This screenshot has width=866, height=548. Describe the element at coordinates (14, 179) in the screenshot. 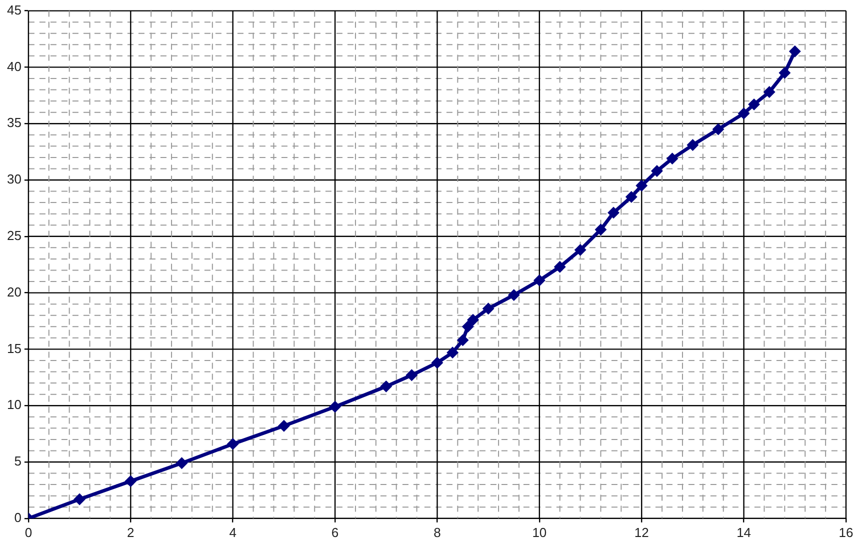

I see `y-tick-label: 30` at that location.